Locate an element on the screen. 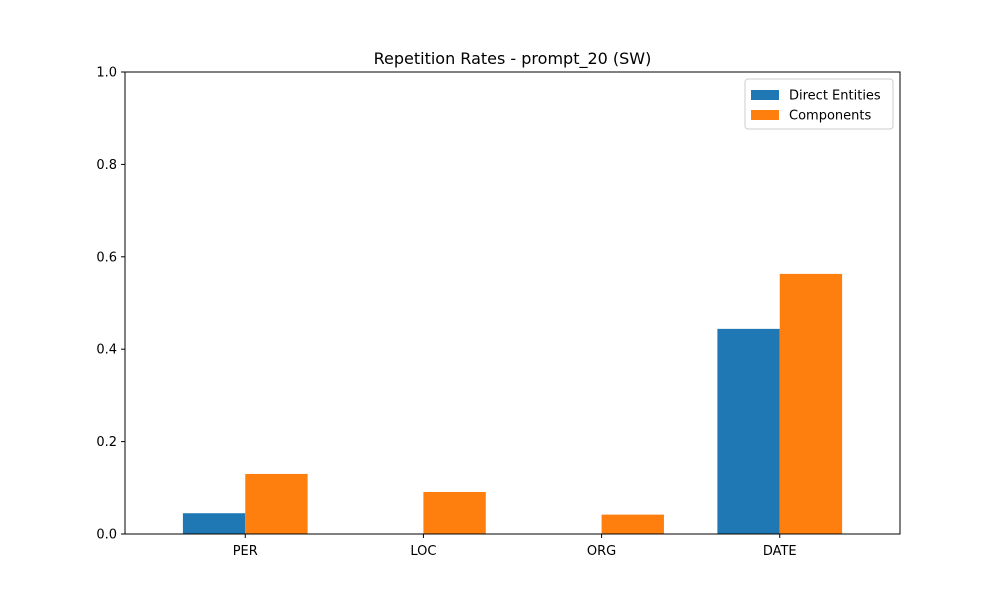 This screenshot has height=600, width=1000. legend-frame is located at coordinates (819, 104).